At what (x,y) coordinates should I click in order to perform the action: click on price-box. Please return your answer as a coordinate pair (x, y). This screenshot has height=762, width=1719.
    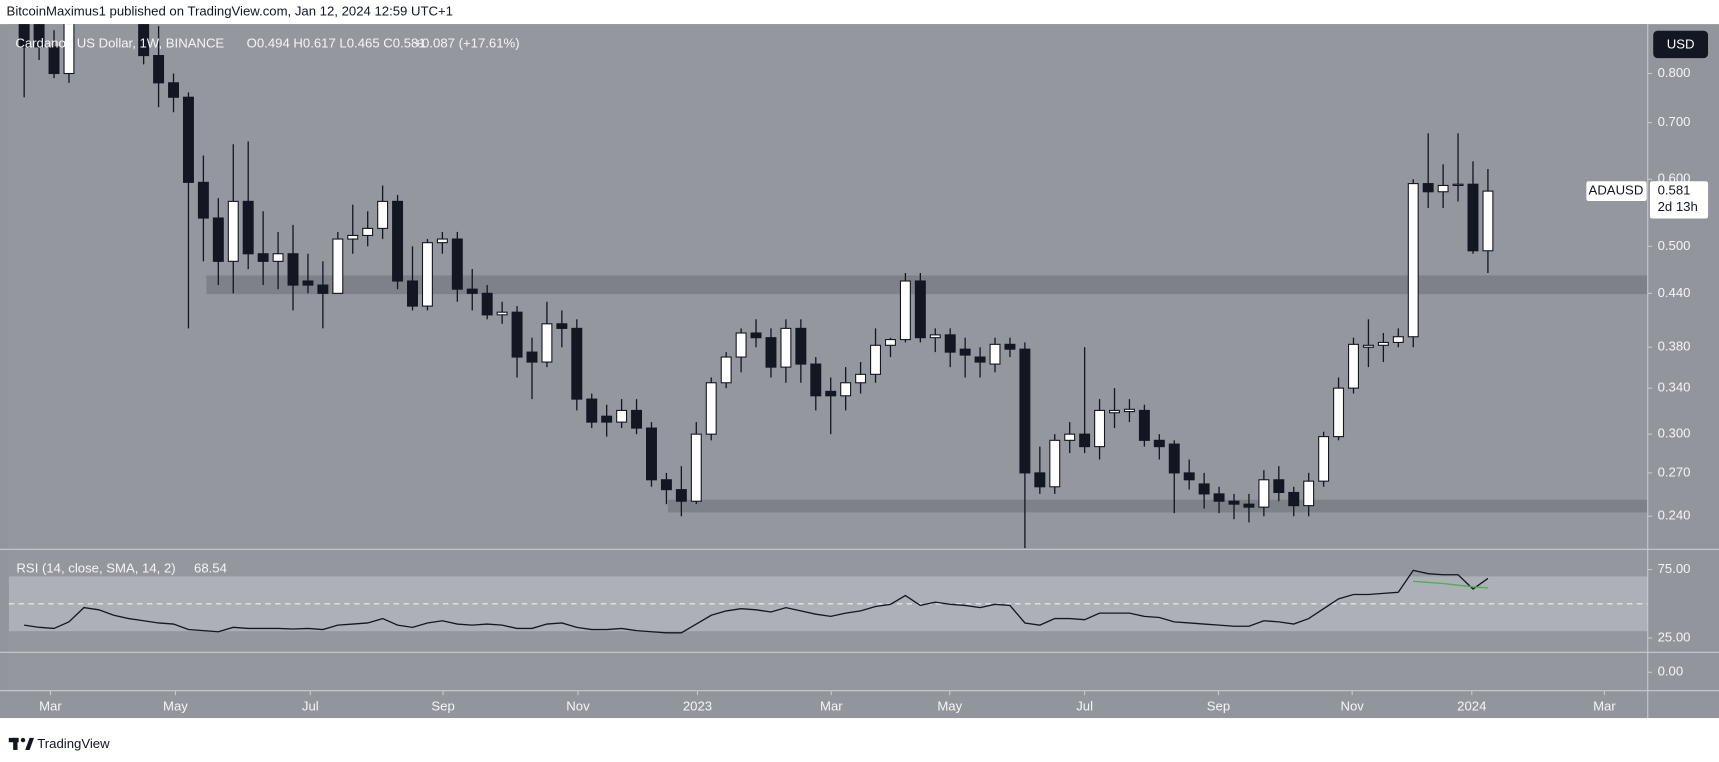
    Looking at the image, I should click on (1679, 200).